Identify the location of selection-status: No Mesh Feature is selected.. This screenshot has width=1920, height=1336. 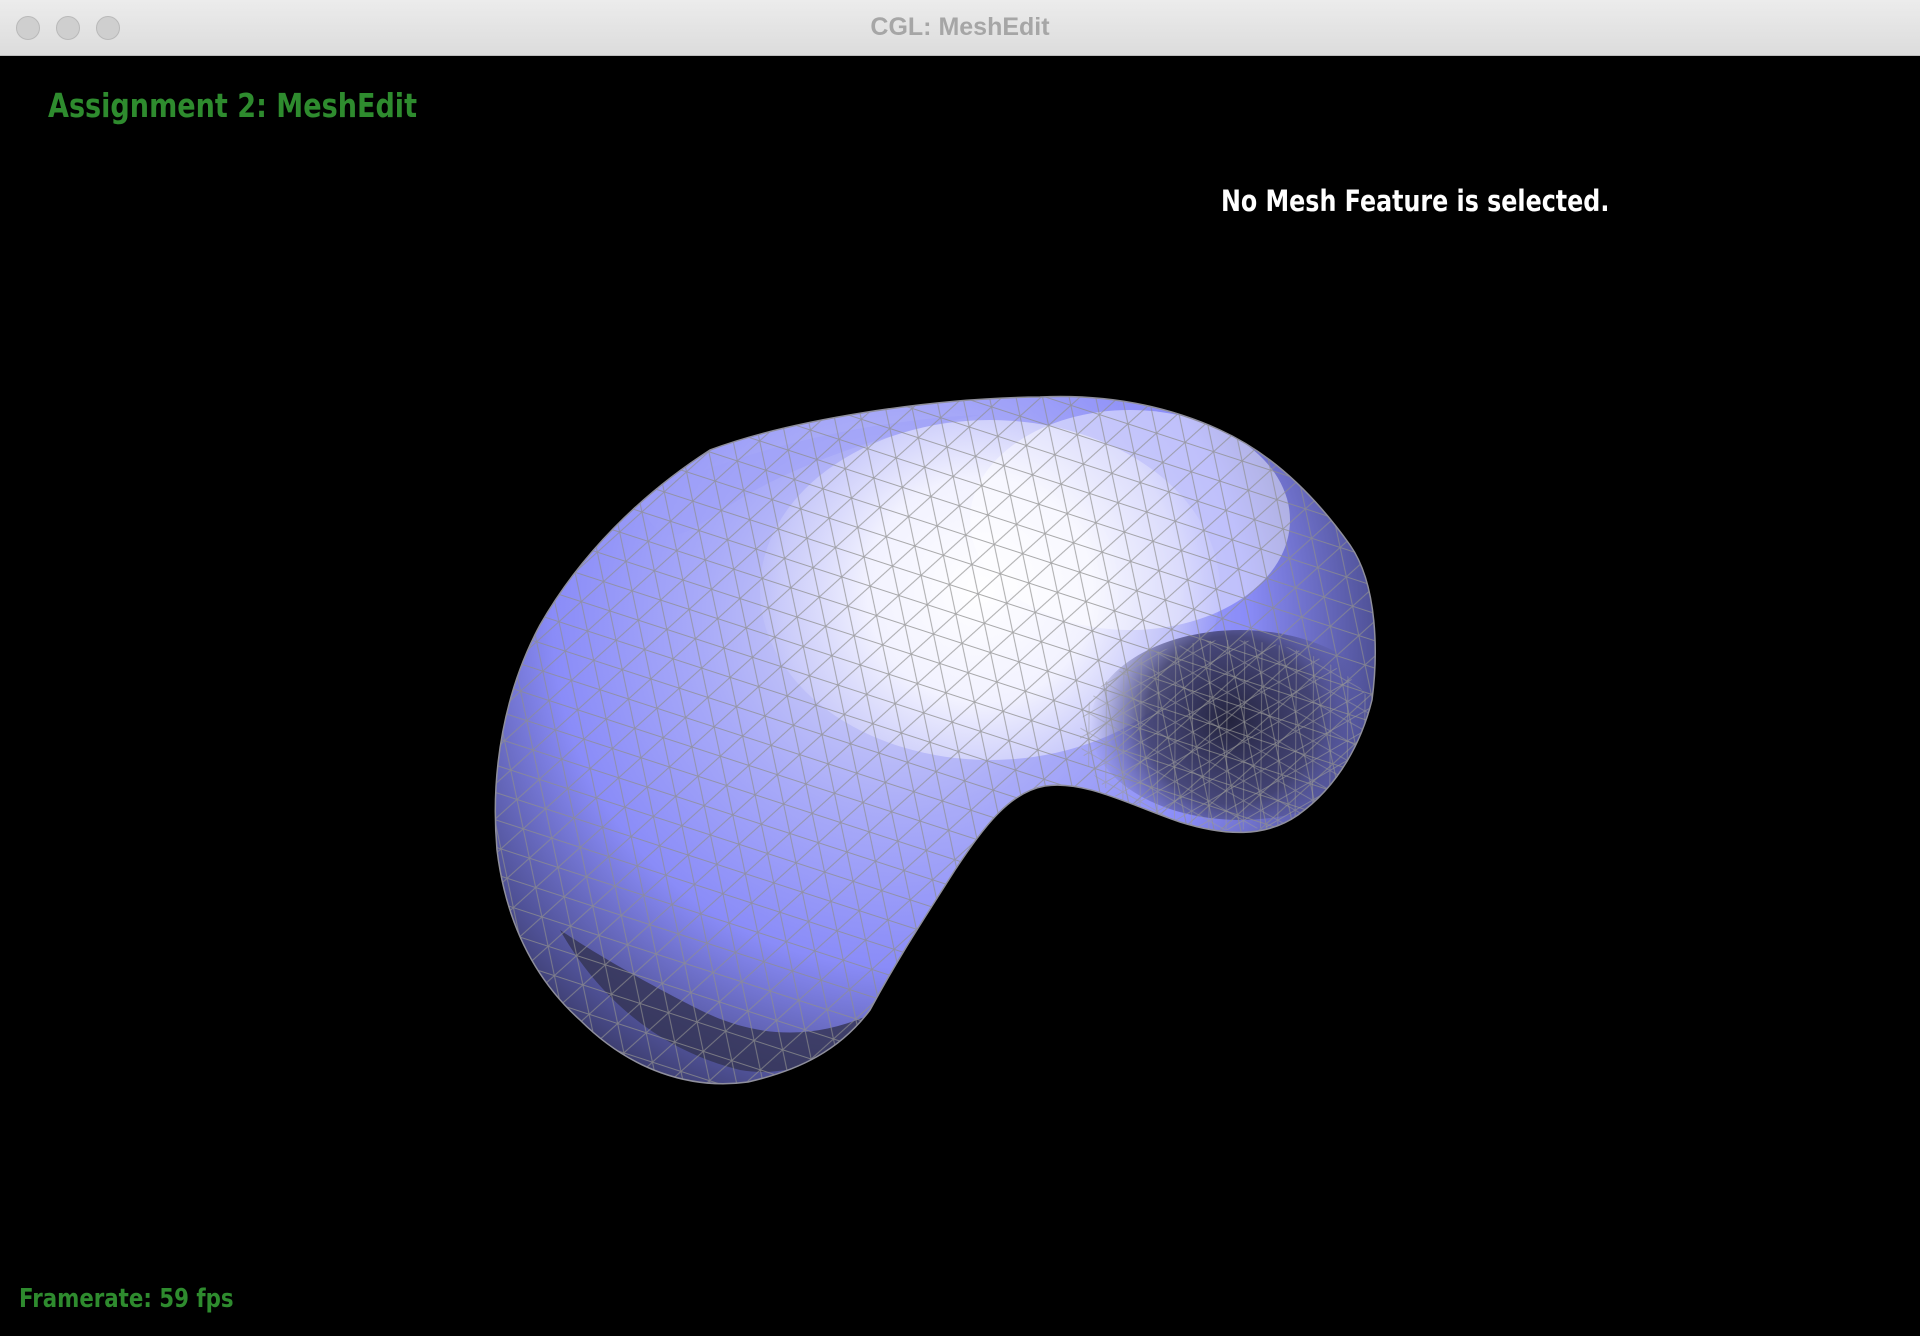
(1415, 201).